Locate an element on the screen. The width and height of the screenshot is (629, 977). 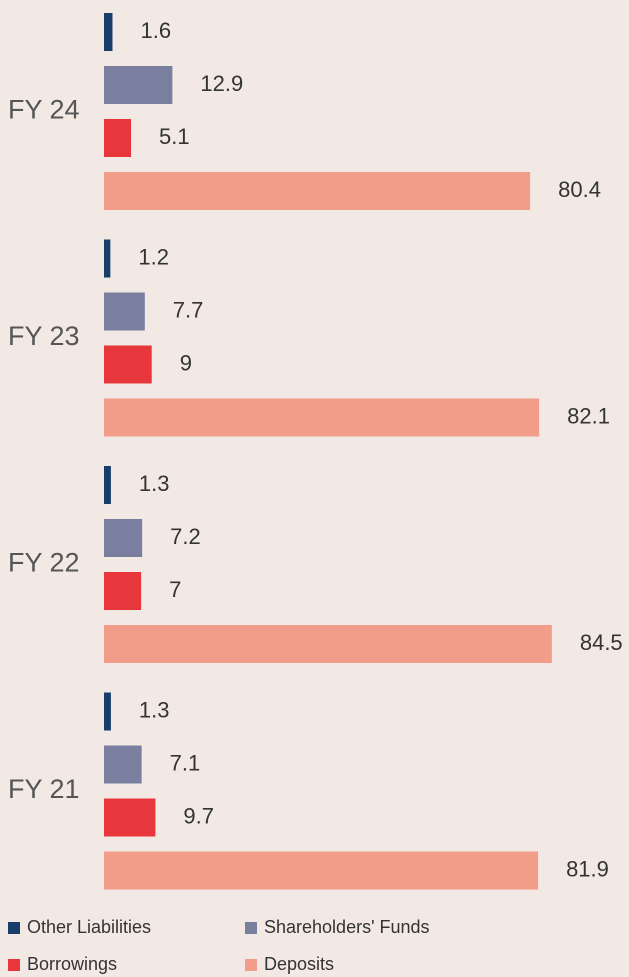
value-label: 1.6 is located at coordinates (155, 30).